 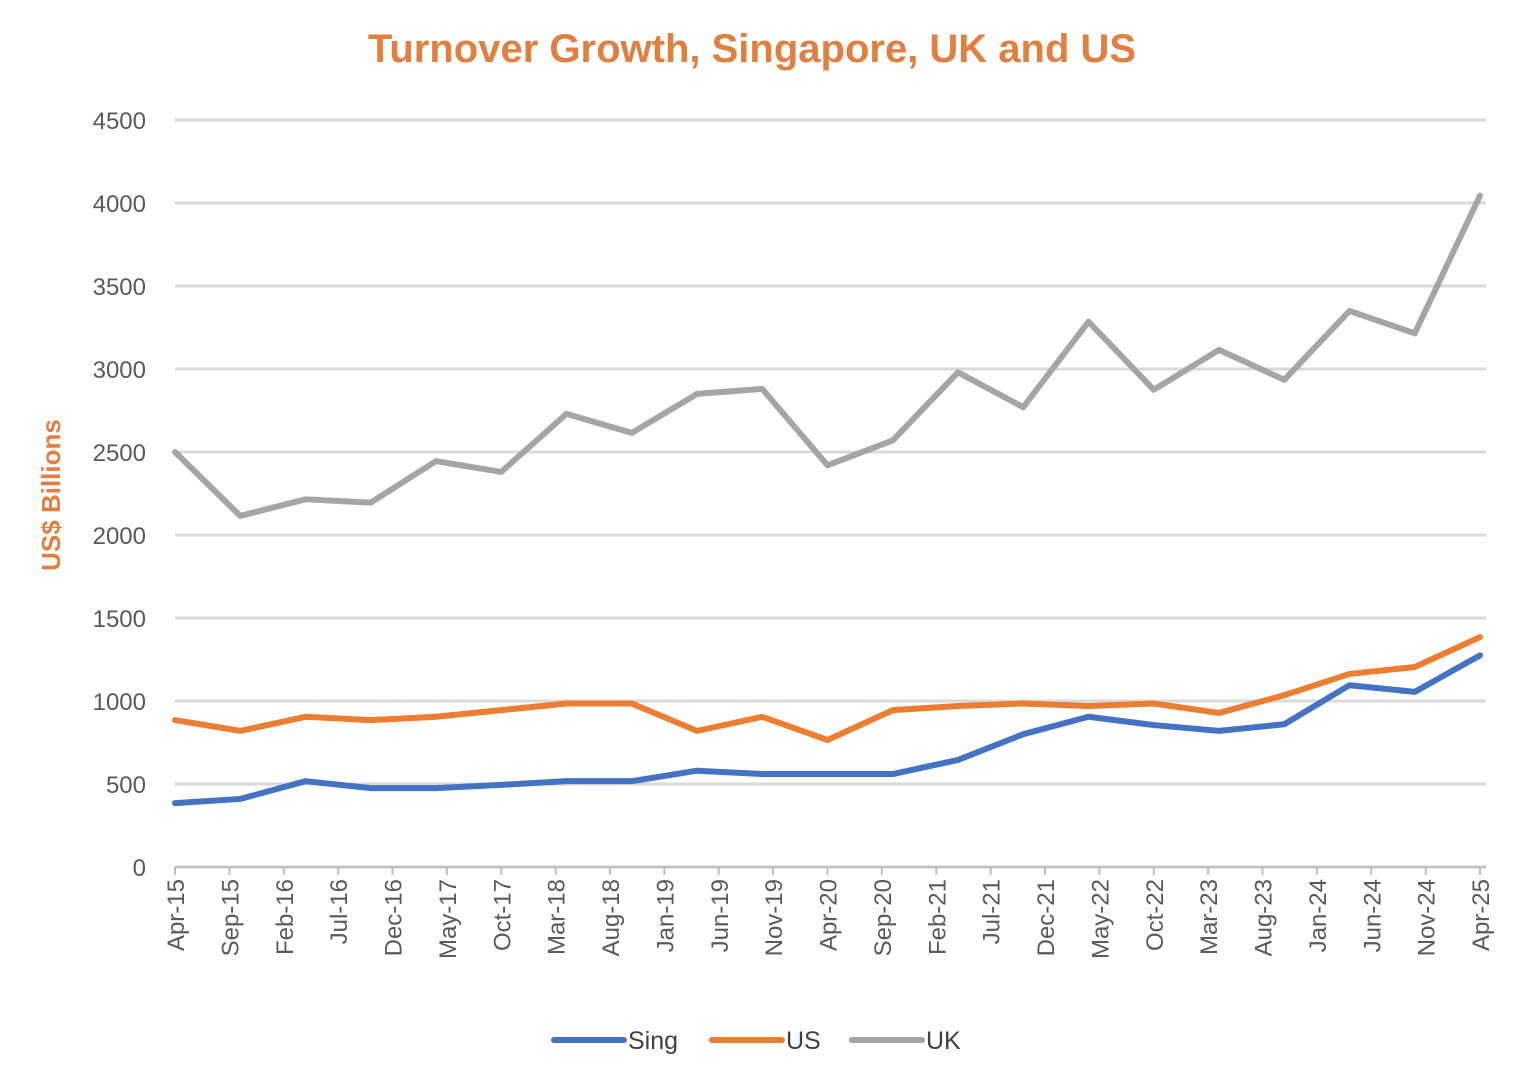 I want to click on y-tick-label: 3000, so click(x=119, y=370).